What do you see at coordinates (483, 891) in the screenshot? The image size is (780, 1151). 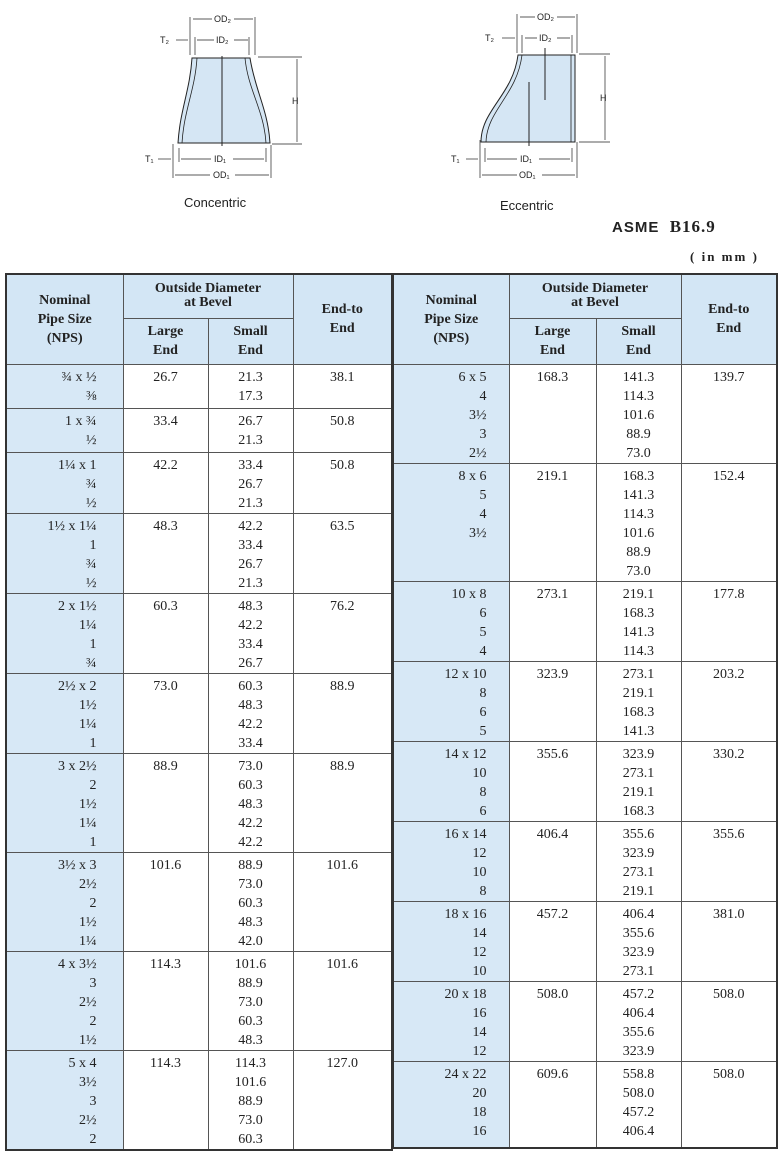 I see `nps-value: 8` at bounding box center [483, 891].